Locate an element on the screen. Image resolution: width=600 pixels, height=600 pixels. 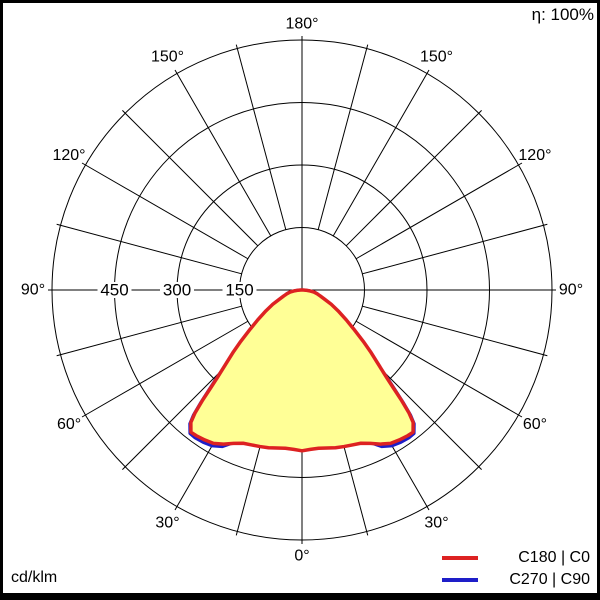
legend-row-c90: C270 | C90 is located at coordinates (516, 580).